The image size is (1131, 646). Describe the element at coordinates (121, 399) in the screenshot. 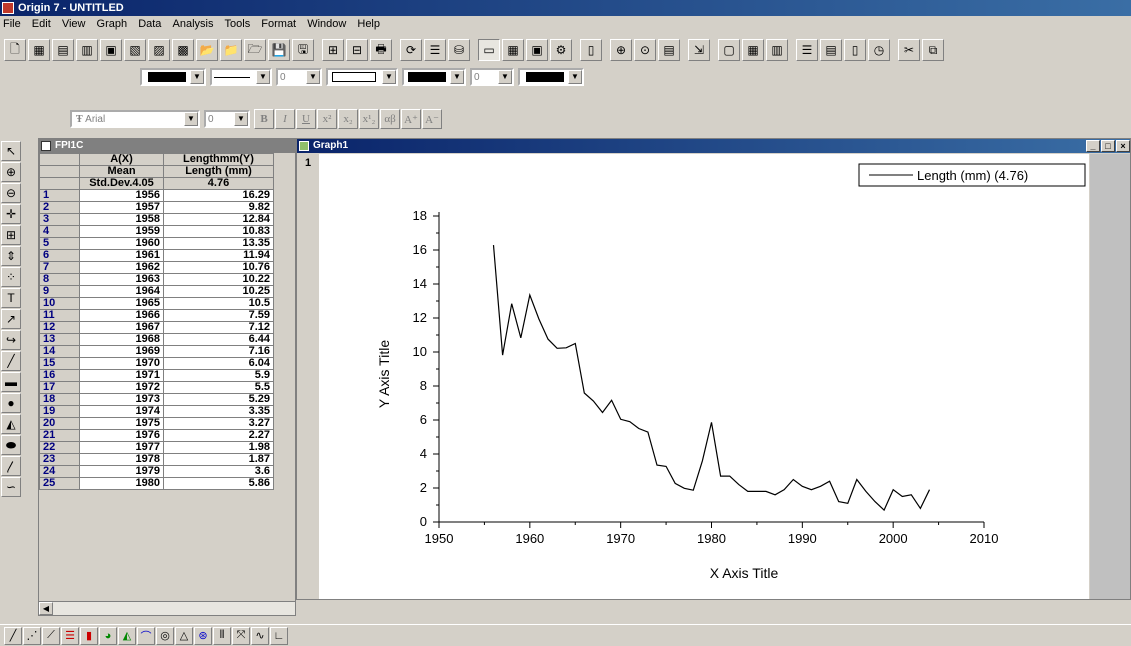

I see `year-cell: 1973` at that location.